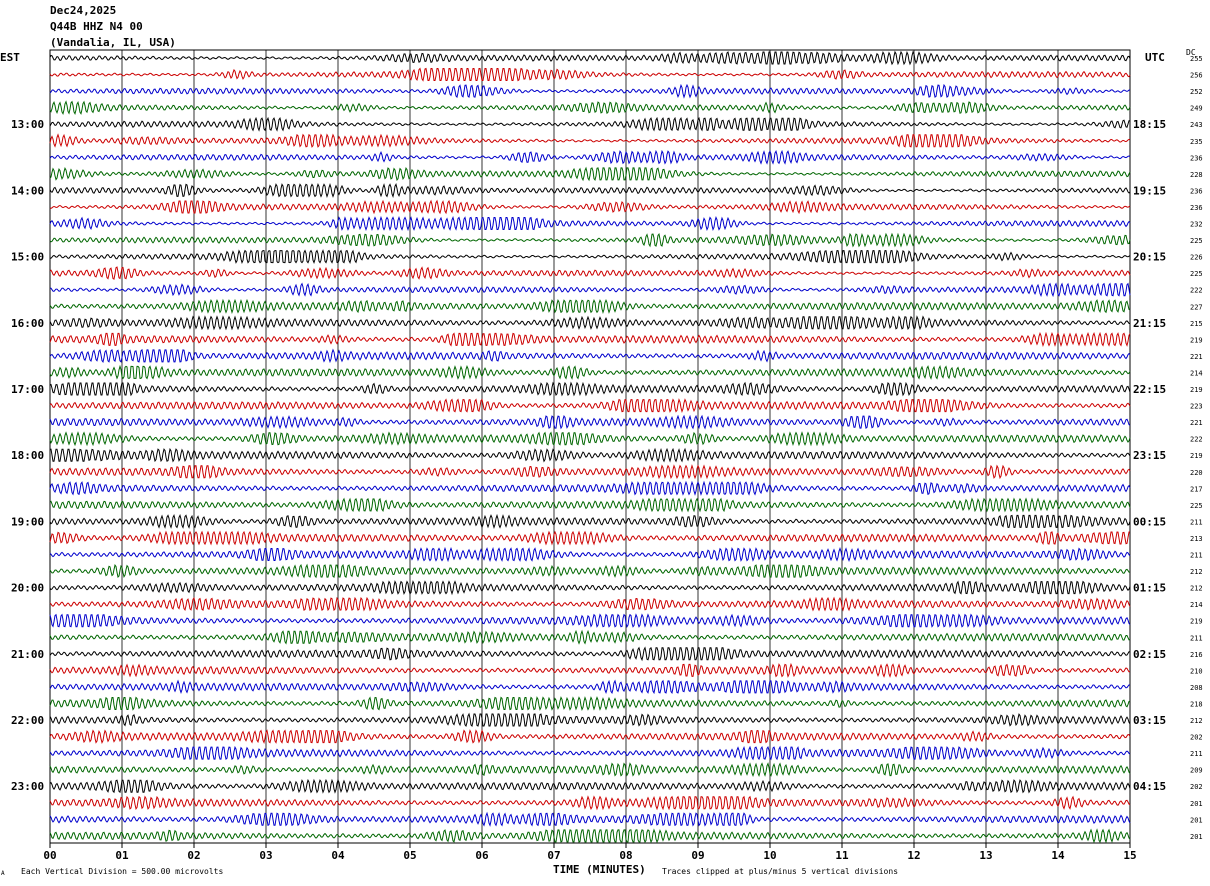 The height and width of the screenshot is (886, 1210). I want to click on est-hour-label: 14:00, so click(27, 190).